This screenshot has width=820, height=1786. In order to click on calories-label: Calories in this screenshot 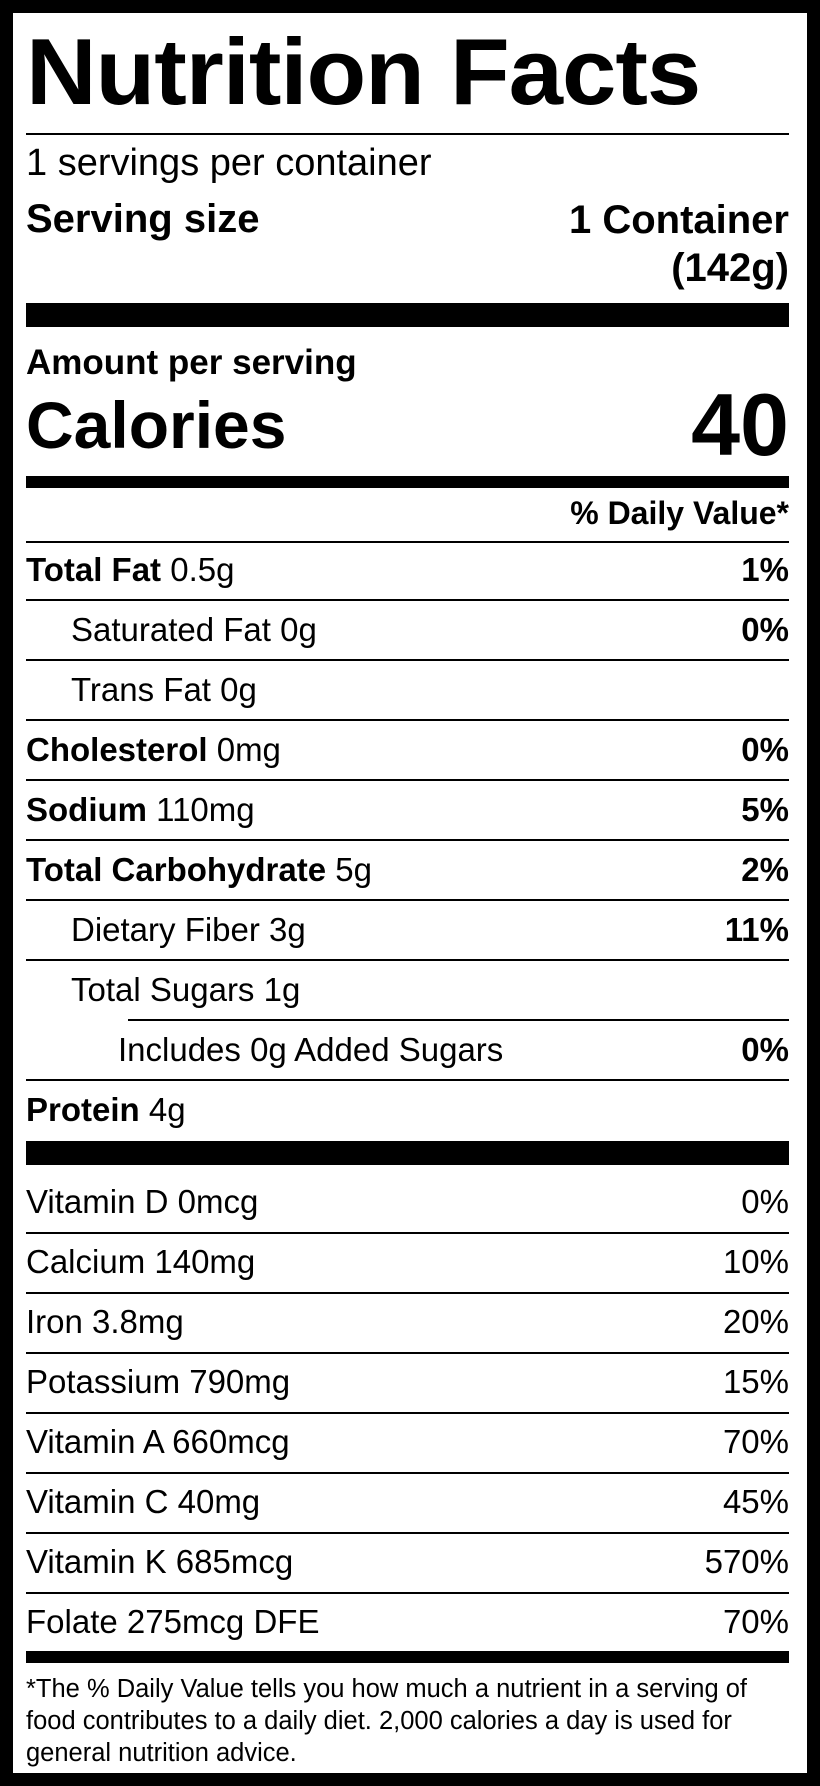, I will do `click(156, 425)`.